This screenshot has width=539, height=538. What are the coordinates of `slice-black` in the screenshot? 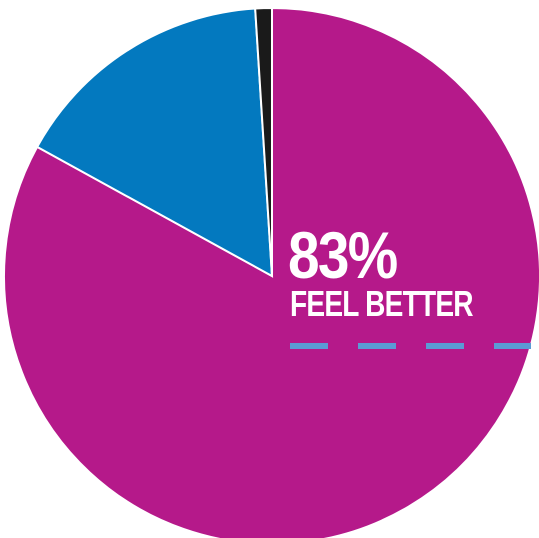 It's located at (263, 141).